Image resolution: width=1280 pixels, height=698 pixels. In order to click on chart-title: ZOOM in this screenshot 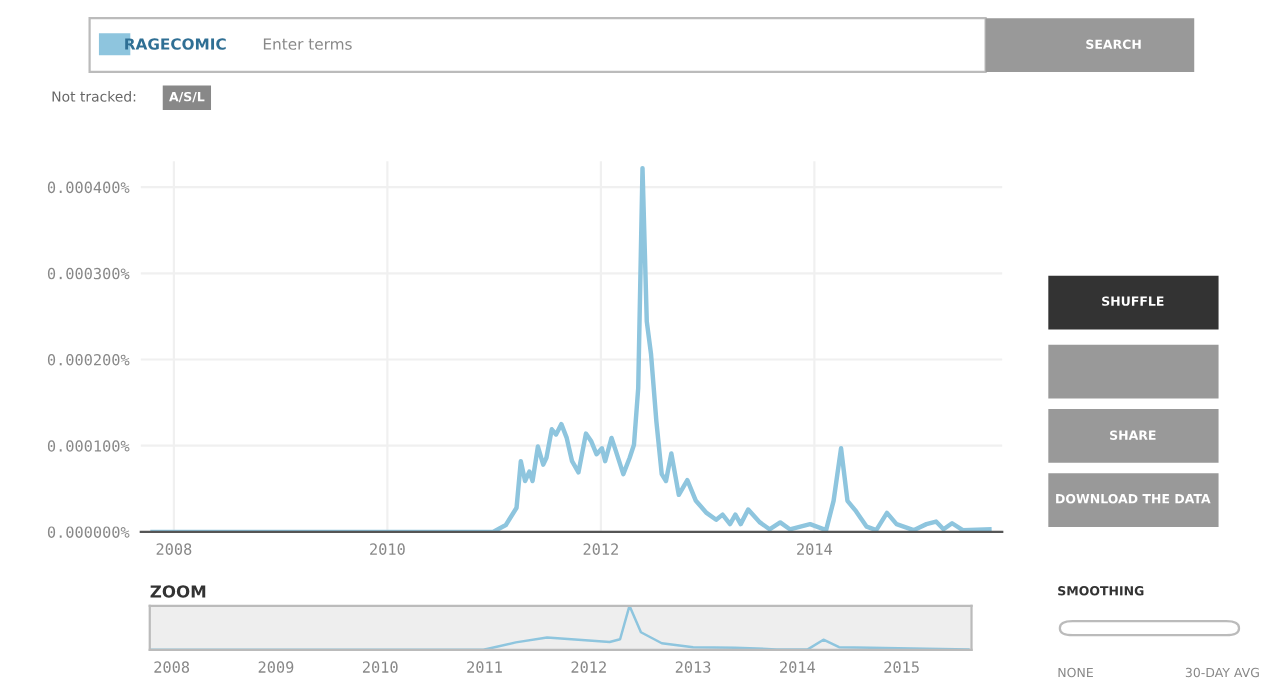, I will do `click(178, 591)`.